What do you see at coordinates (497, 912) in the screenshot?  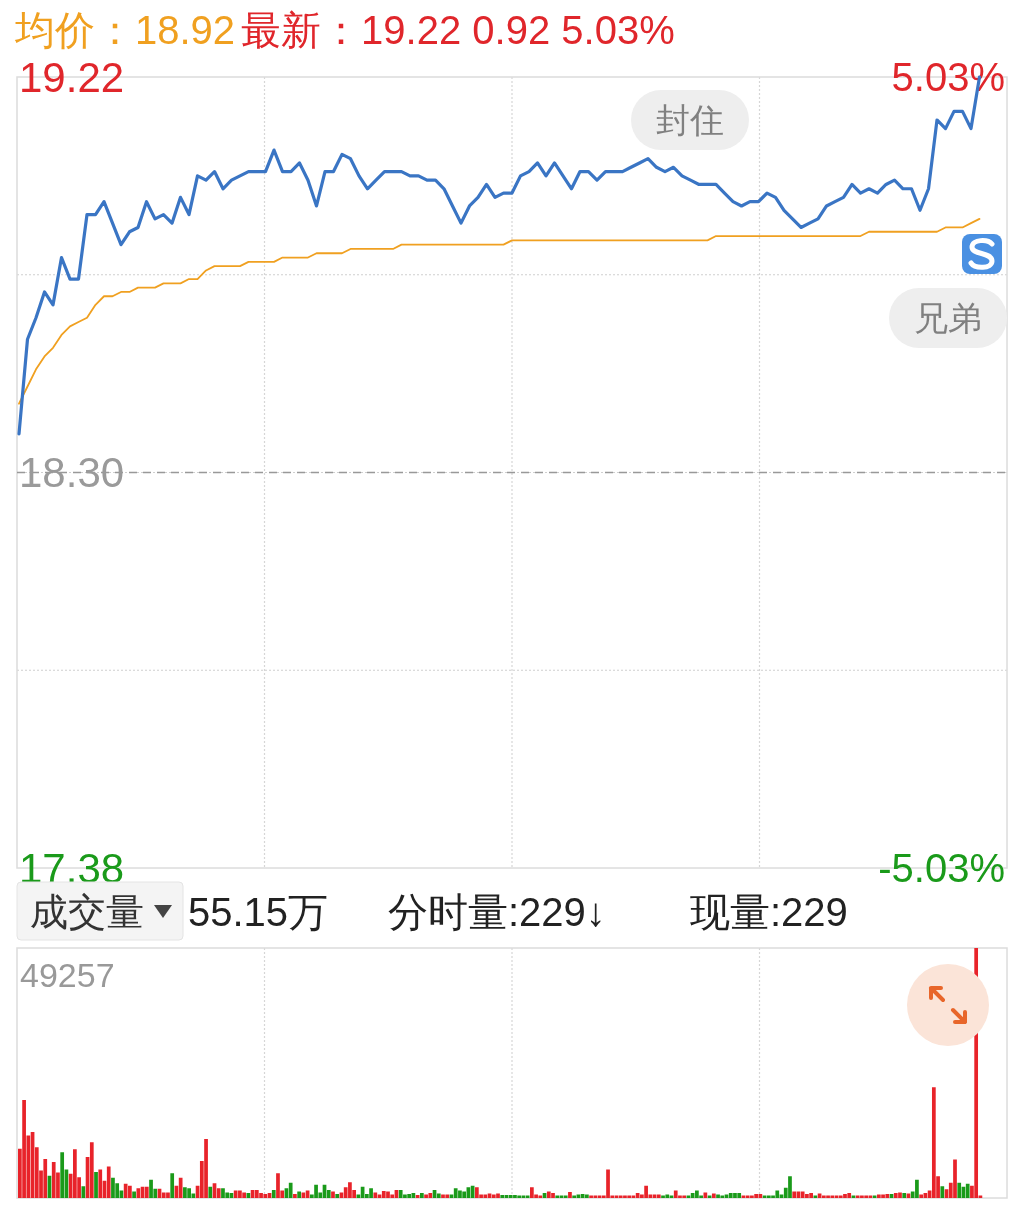 I see `text: 分时量:229↓` at bounding box center [497, 912].